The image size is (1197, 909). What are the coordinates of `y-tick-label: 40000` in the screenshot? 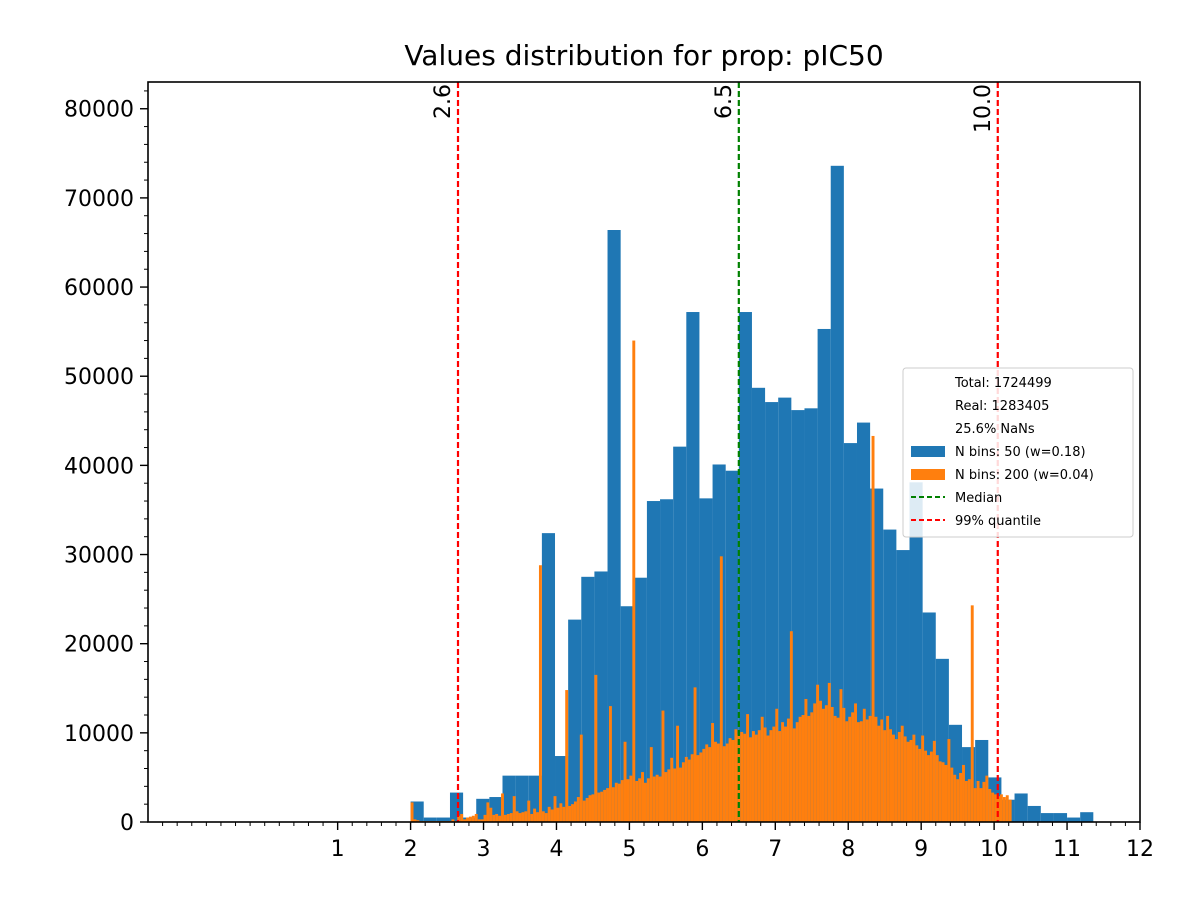 It's located at (99, 466).